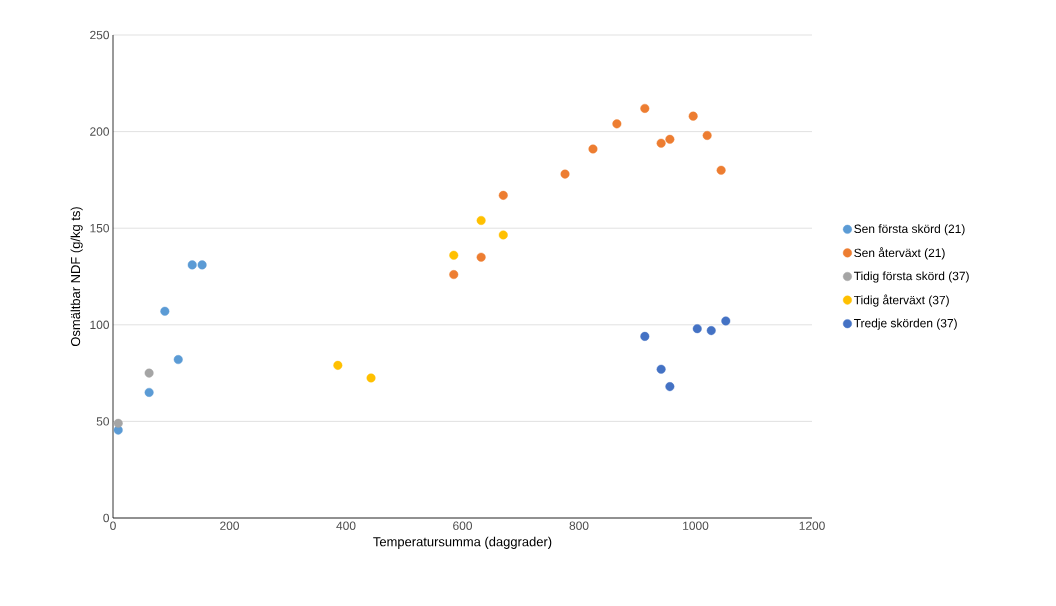 This screenshot has width=1056, height=606. What do you see at coordinates (462, 542) in the screenshot?
I see `x-axis-title: Temperatursumma (daggrader)` at bounding box center [462, 542].